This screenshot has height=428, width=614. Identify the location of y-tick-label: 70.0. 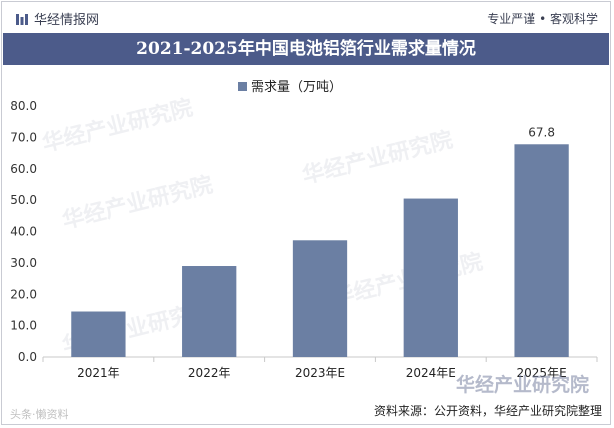
(23, 137).